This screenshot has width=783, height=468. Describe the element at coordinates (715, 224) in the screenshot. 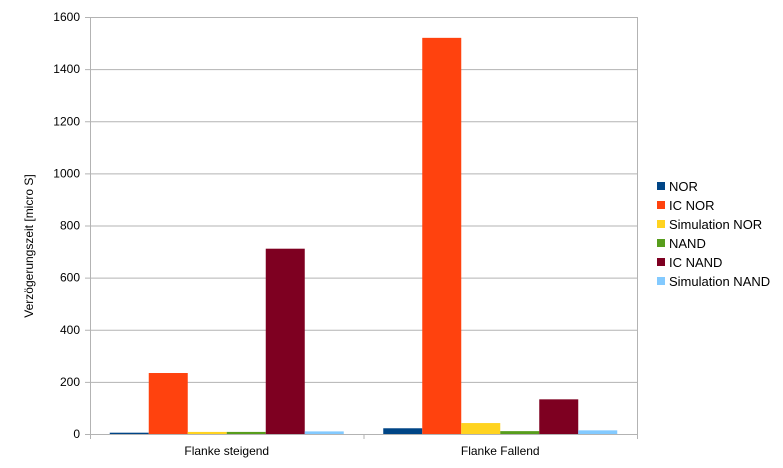

I see `legend-label: Simulation NOR` at that location.